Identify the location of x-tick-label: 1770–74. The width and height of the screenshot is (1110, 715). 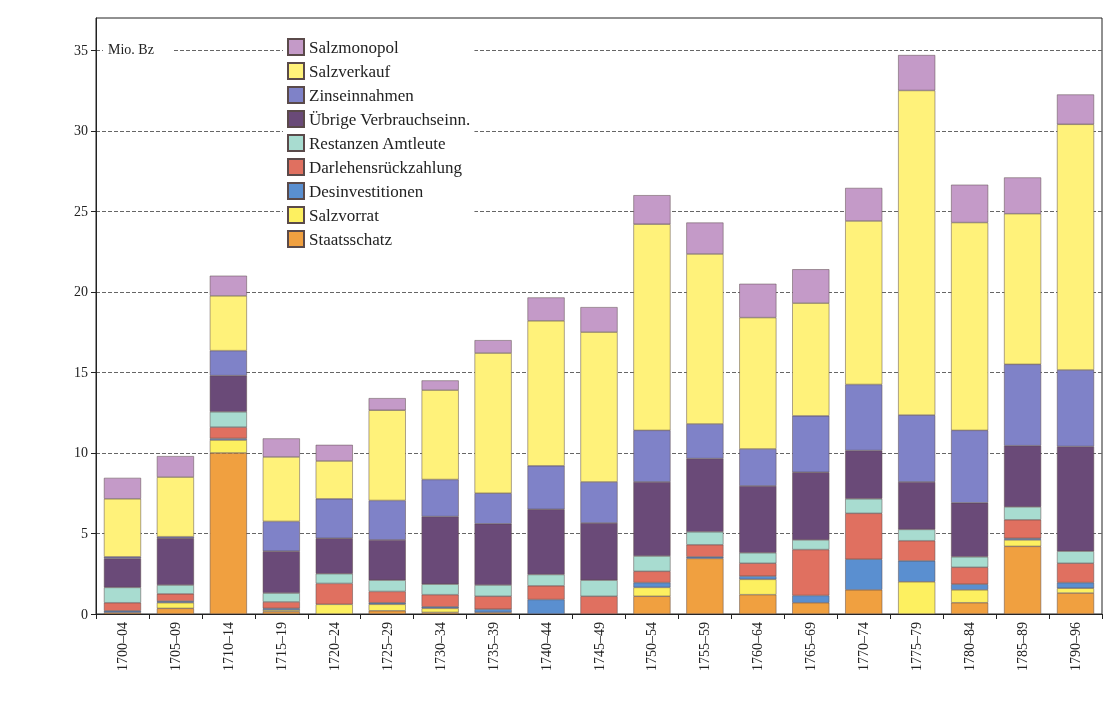
(864, 646).